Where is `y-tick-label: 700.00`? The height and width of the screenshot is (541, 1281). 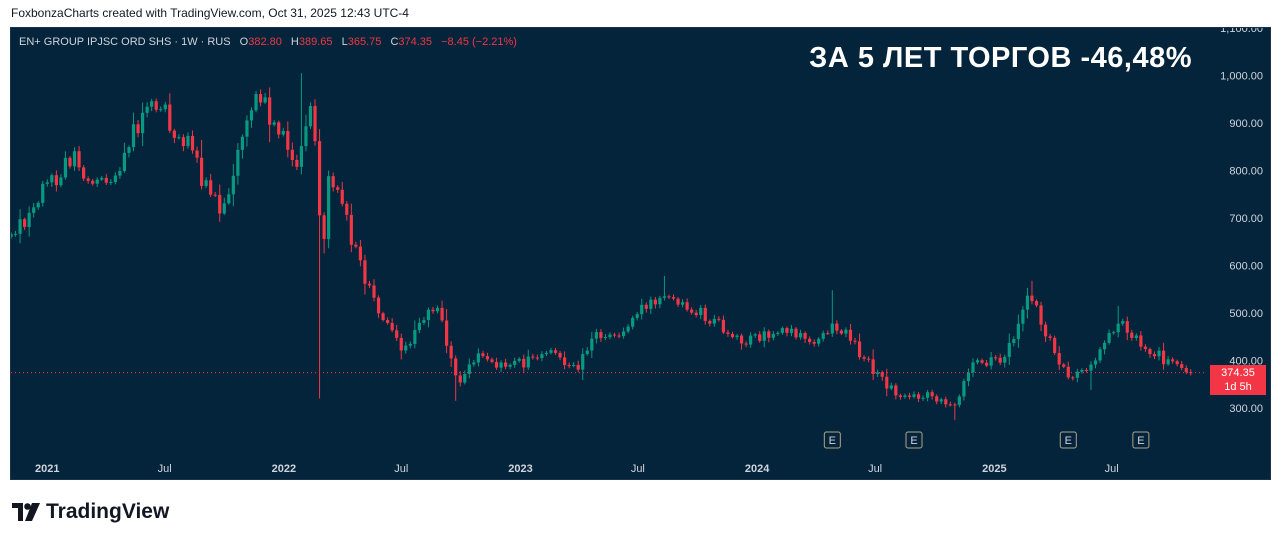
y-tick-label: 700.00 is located at coordinates (1246, 219).